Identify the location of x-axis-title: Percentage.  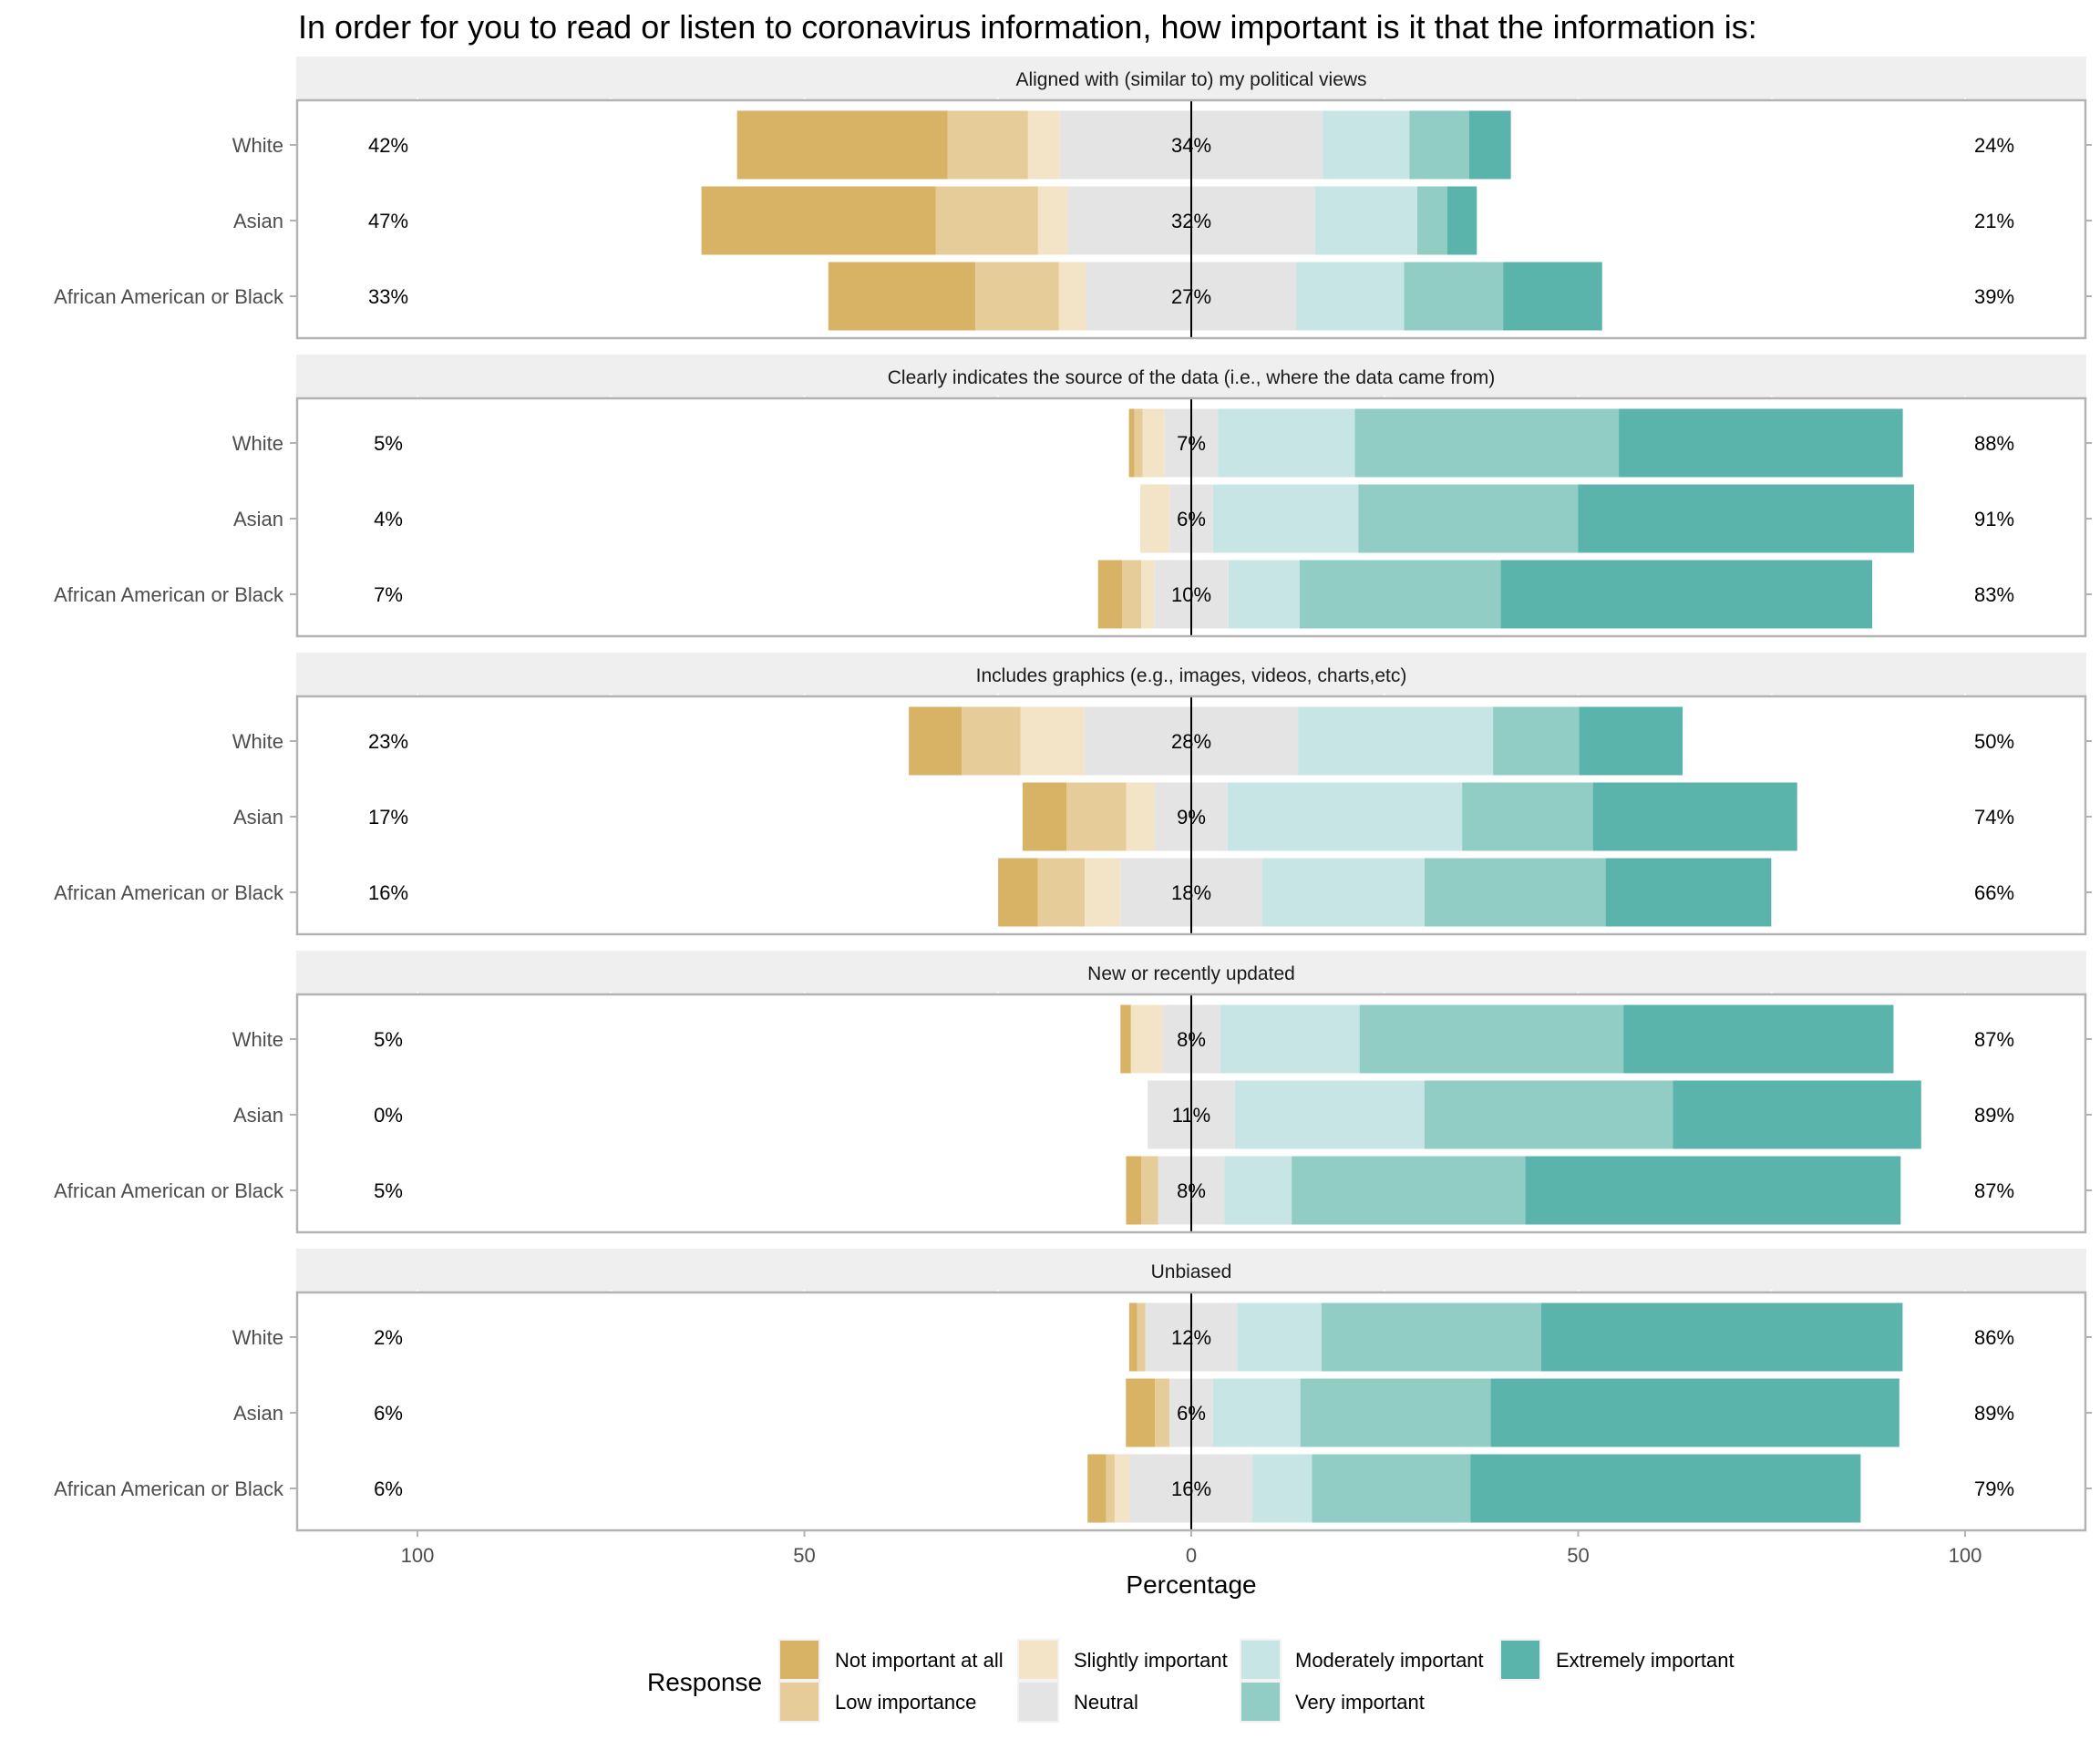
(1191, 1585).